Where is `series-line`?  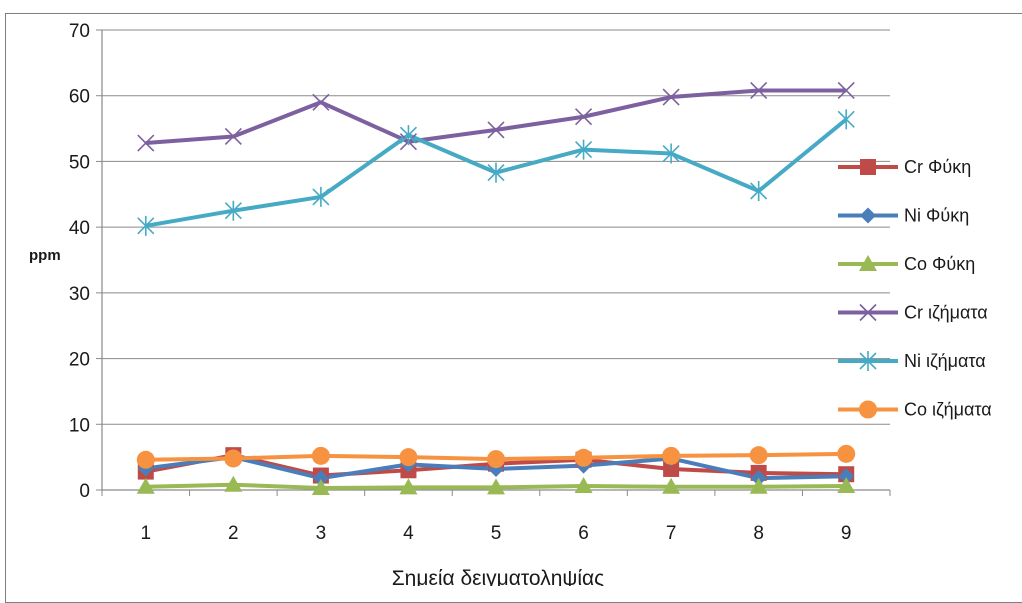 series-line is located at coordinates (496, 117).